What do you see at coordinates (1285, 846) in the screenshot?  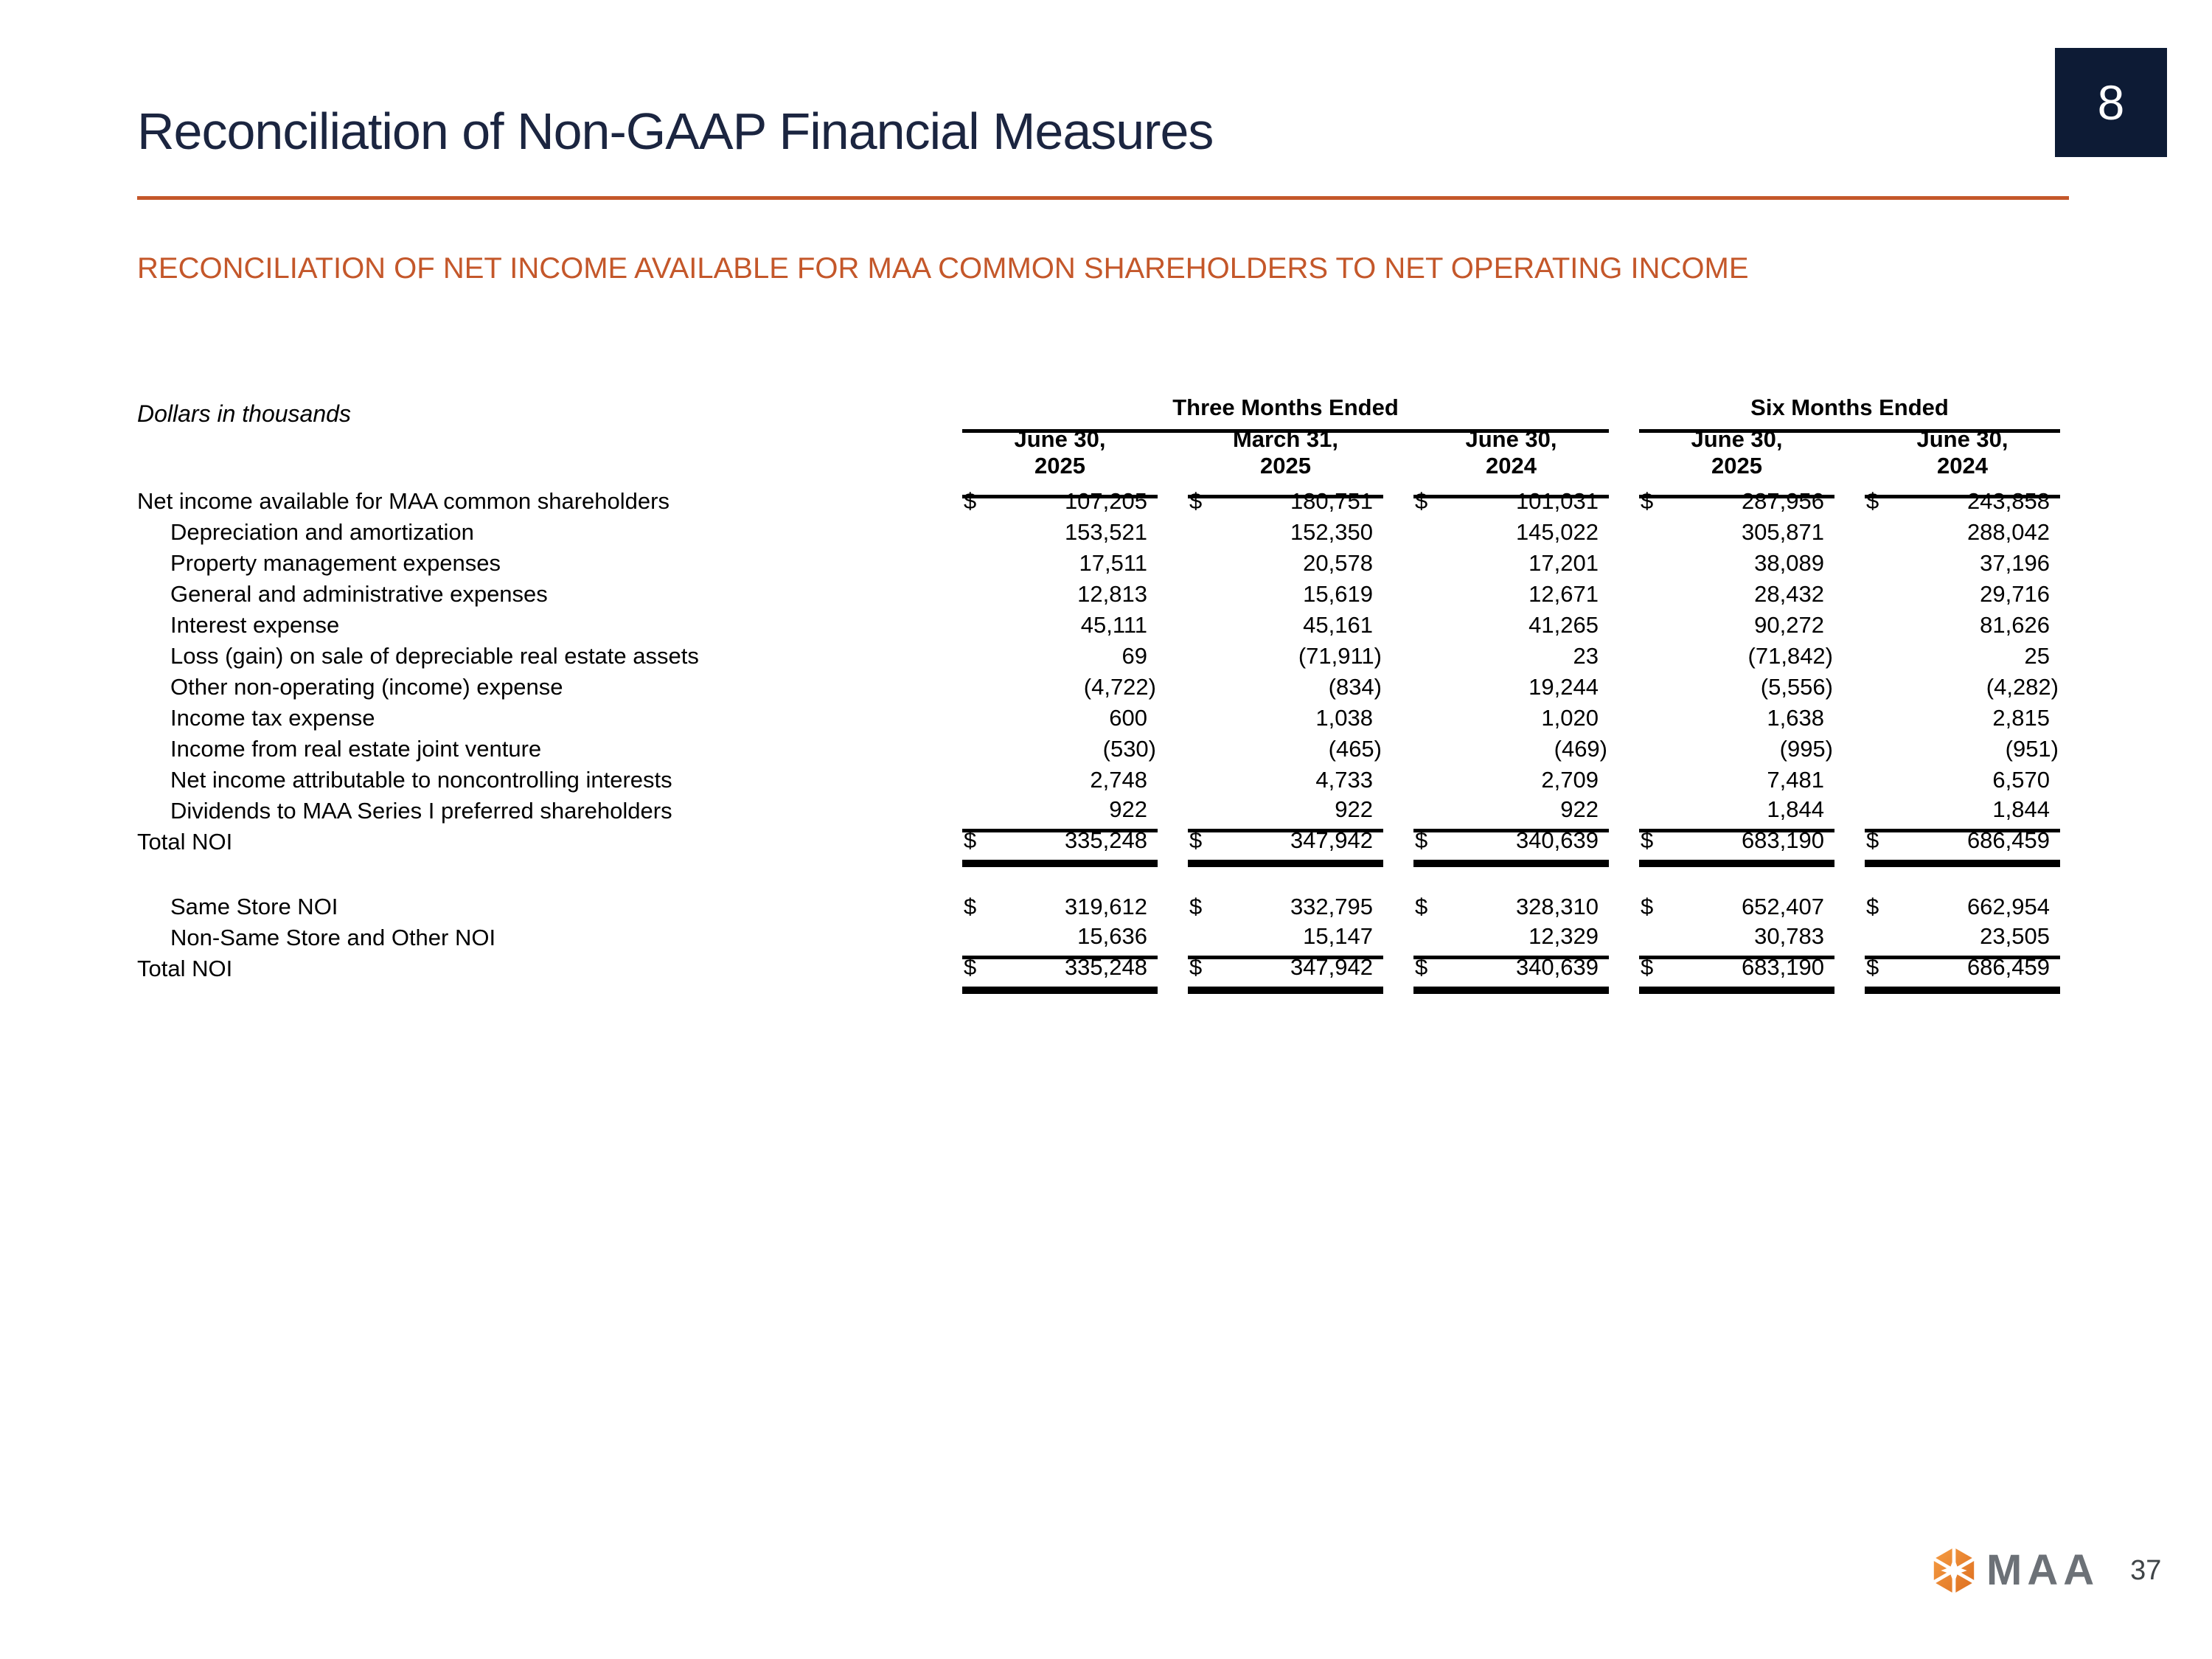 I see `value-cell: $347,942` at bounding box center [1285, 846].